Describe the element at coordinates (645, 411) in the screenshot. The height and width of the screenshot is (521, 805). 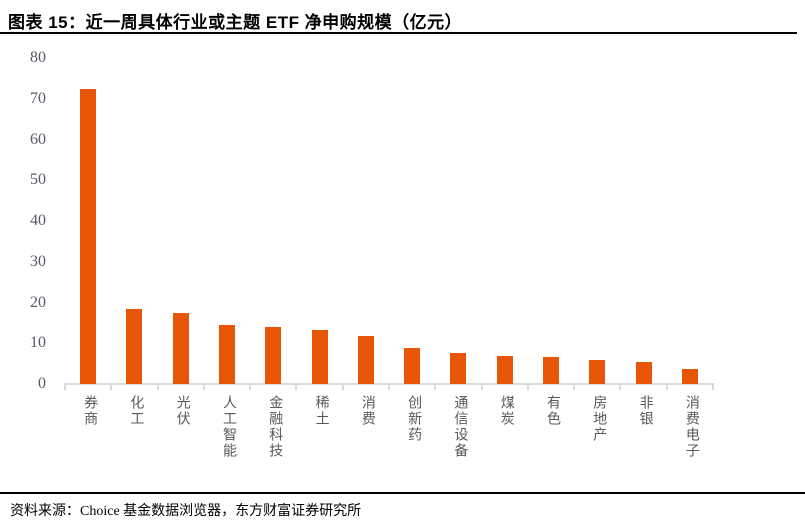
I see `x-category-label: 非银` at that location.